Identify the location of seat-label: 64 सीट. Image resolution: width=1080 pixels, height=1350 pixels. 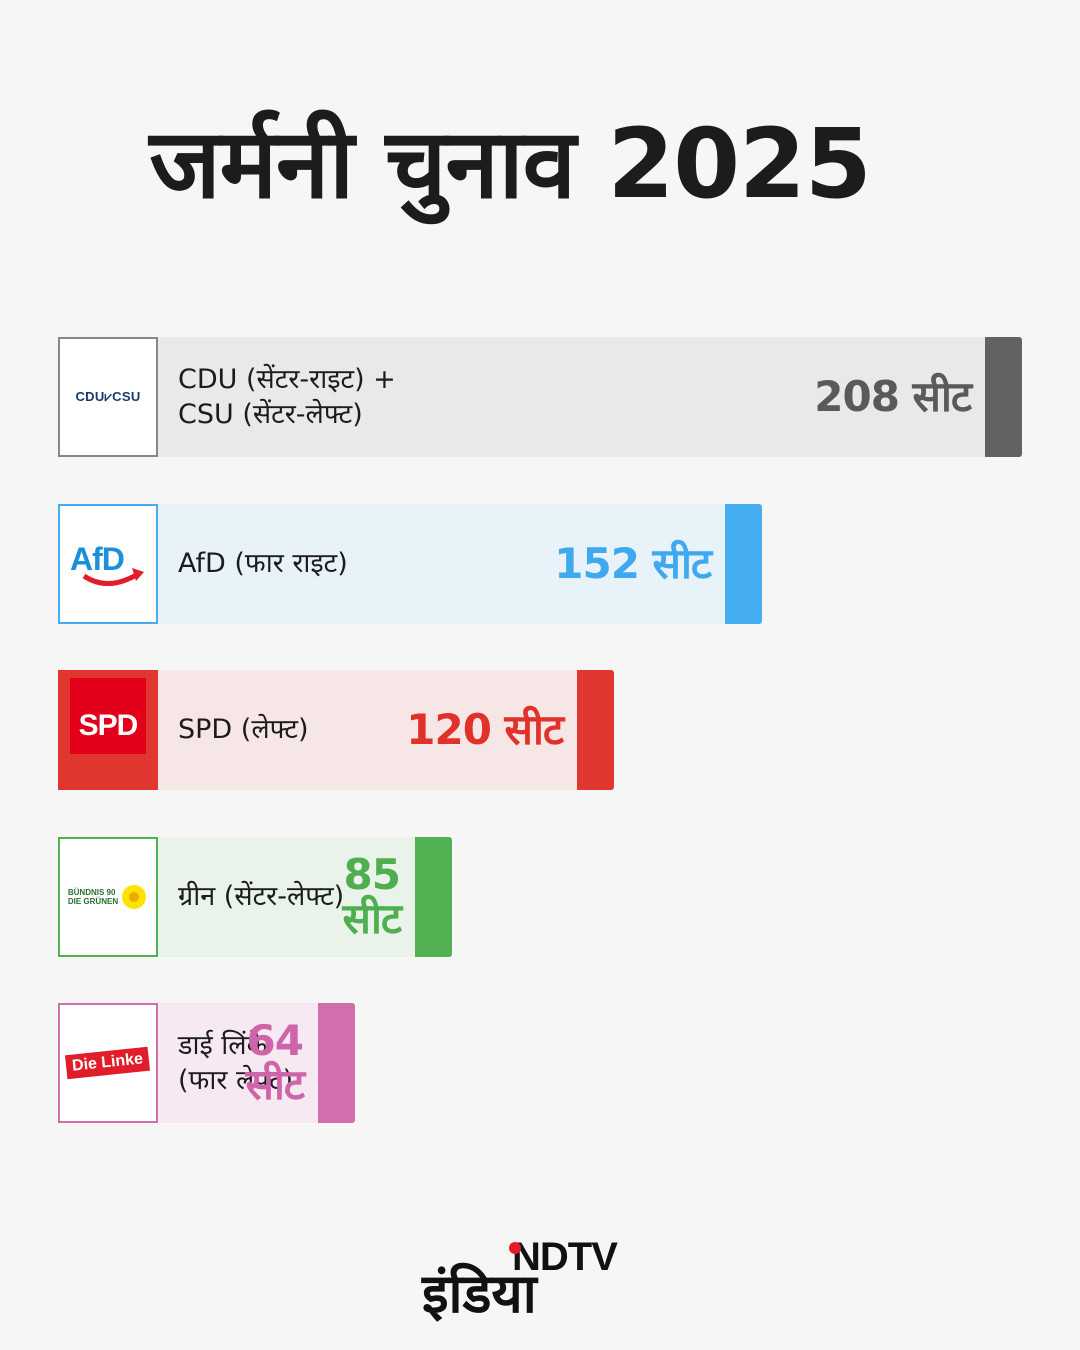
(275, 1062).